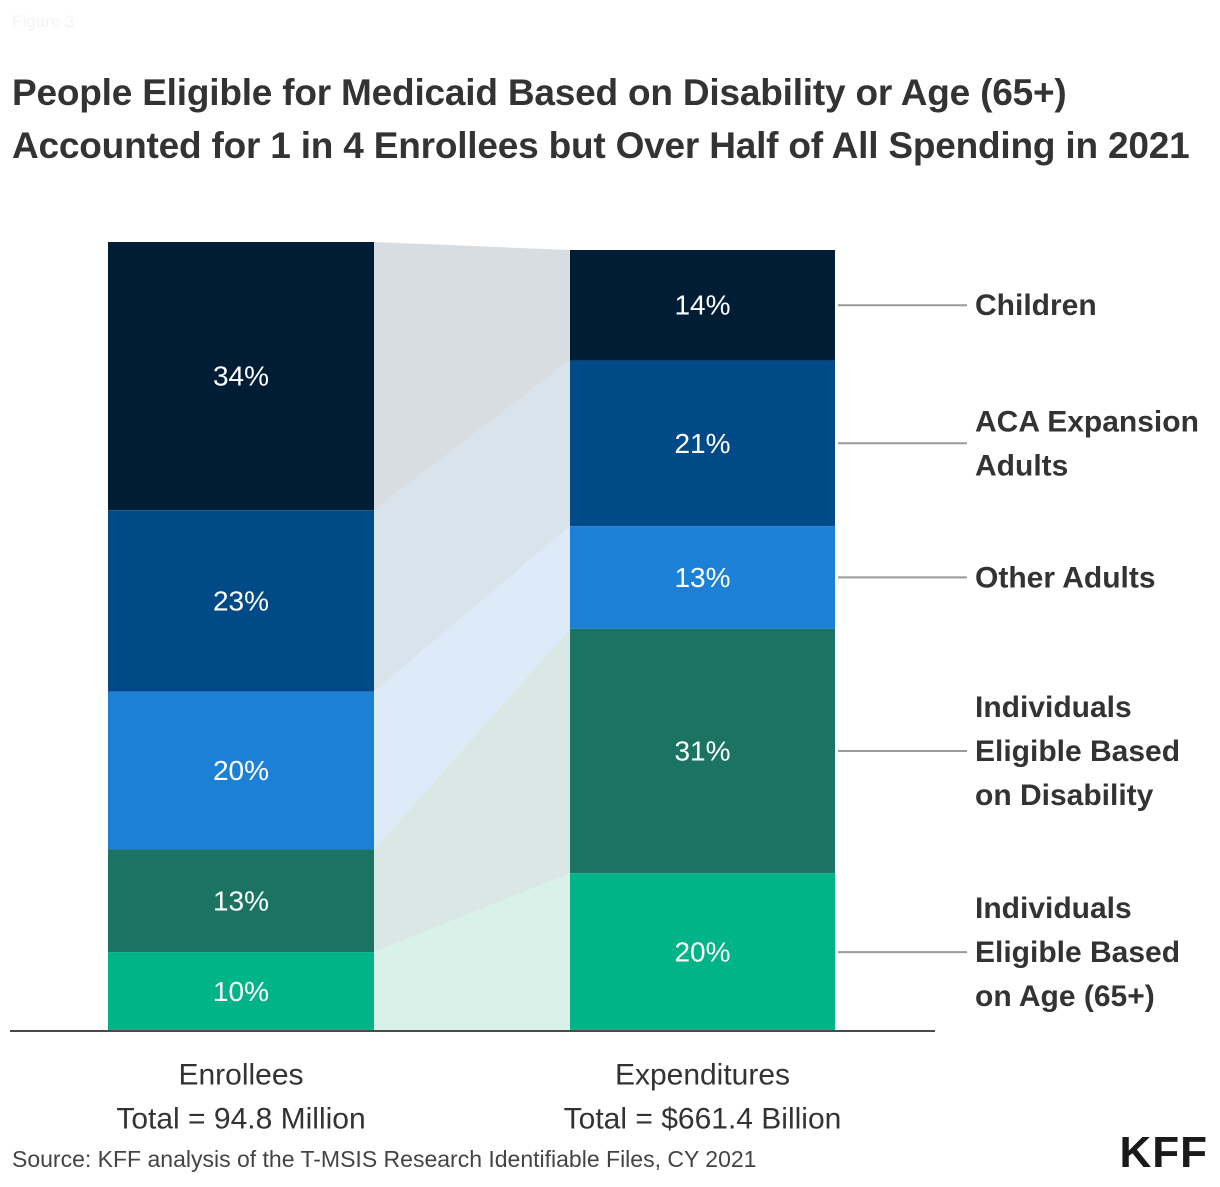  Describe the element at coordinates (43, 21) in the screenshot. I see `figure-label: Figure 3` at that location.